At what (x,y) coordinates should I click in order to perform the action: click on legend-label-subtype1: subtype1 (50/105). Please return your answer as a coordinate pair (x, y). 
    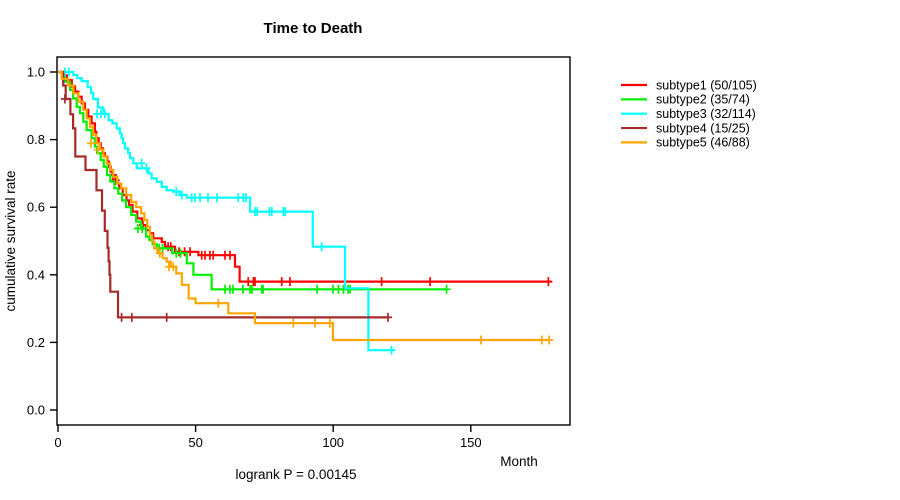
    Looking at the image, I should click on (706, 85).